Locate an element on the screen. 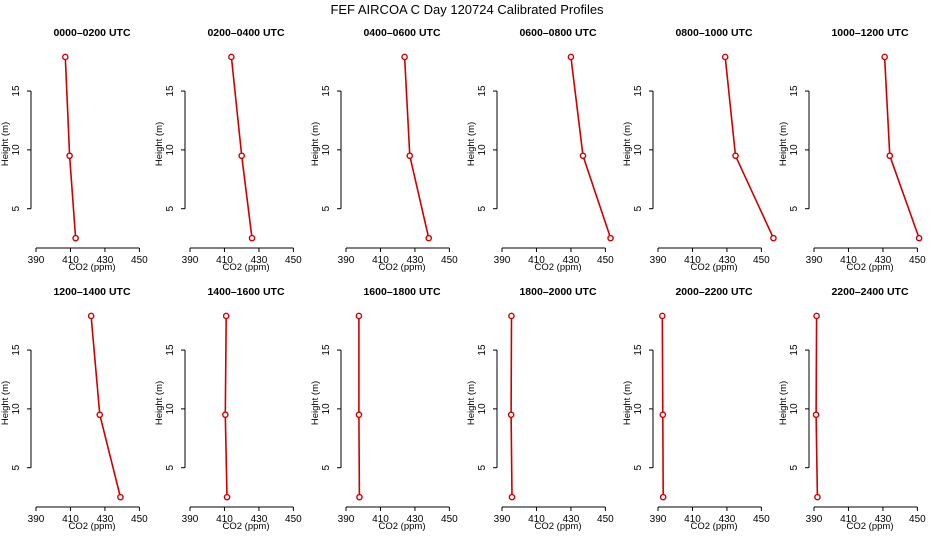  panel-title: 1400–1600 UTC is located at coordinates (245, 292).